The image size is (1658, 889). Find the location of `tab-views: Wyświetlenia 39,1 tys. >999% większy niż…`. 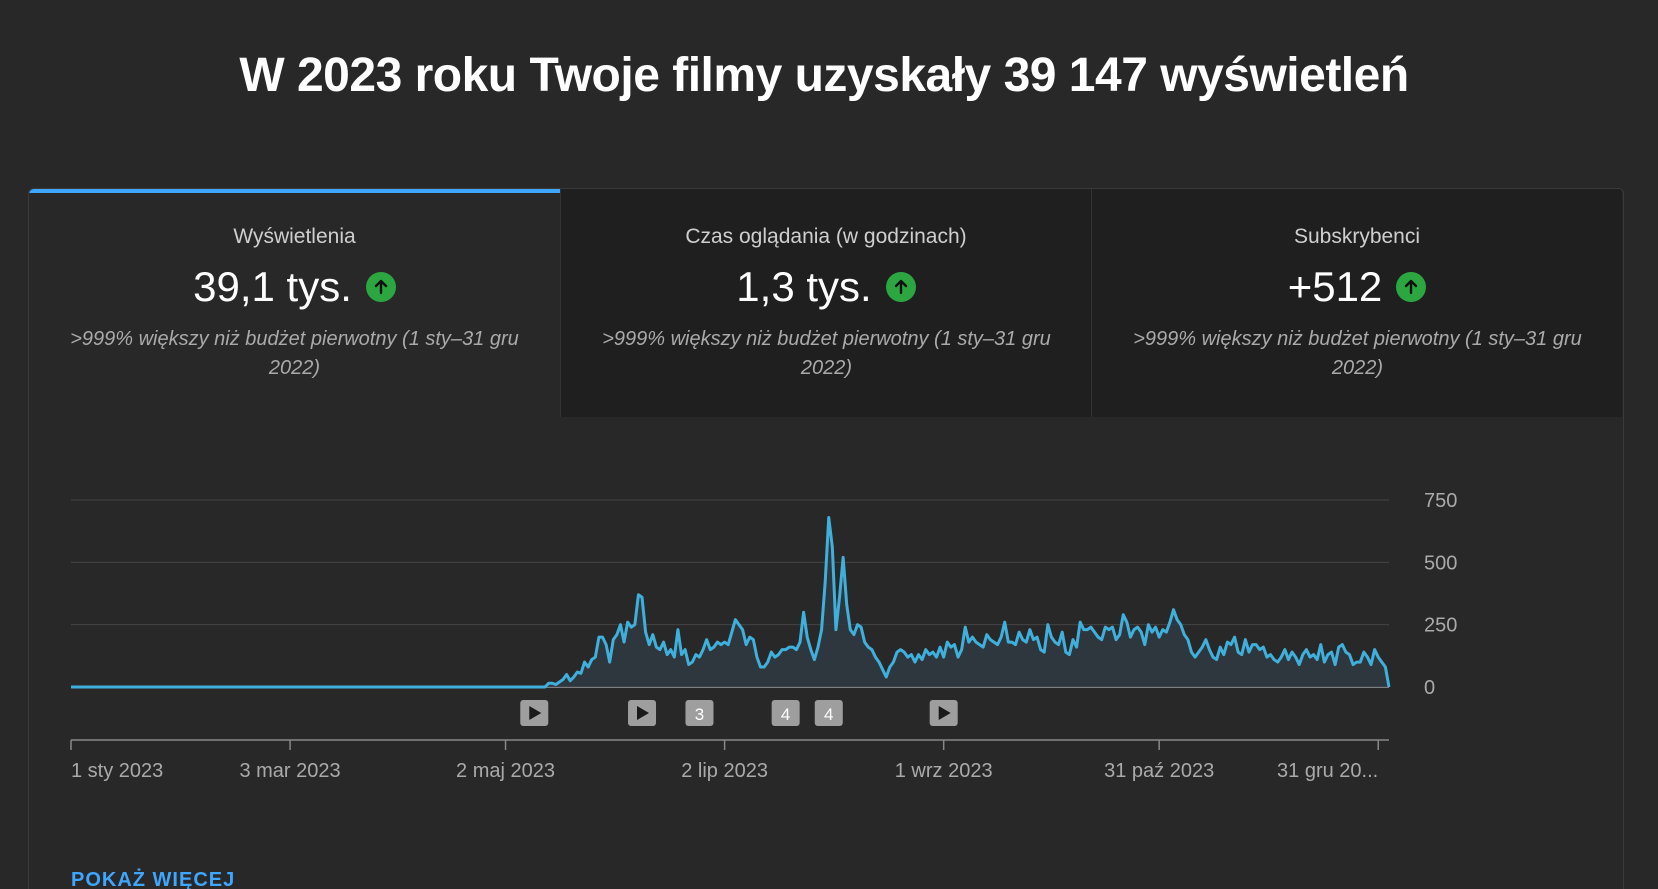

tab-views: Wyświetlenia 39,1 tys. >999% większy niż… is located at coordinates (294, 303).